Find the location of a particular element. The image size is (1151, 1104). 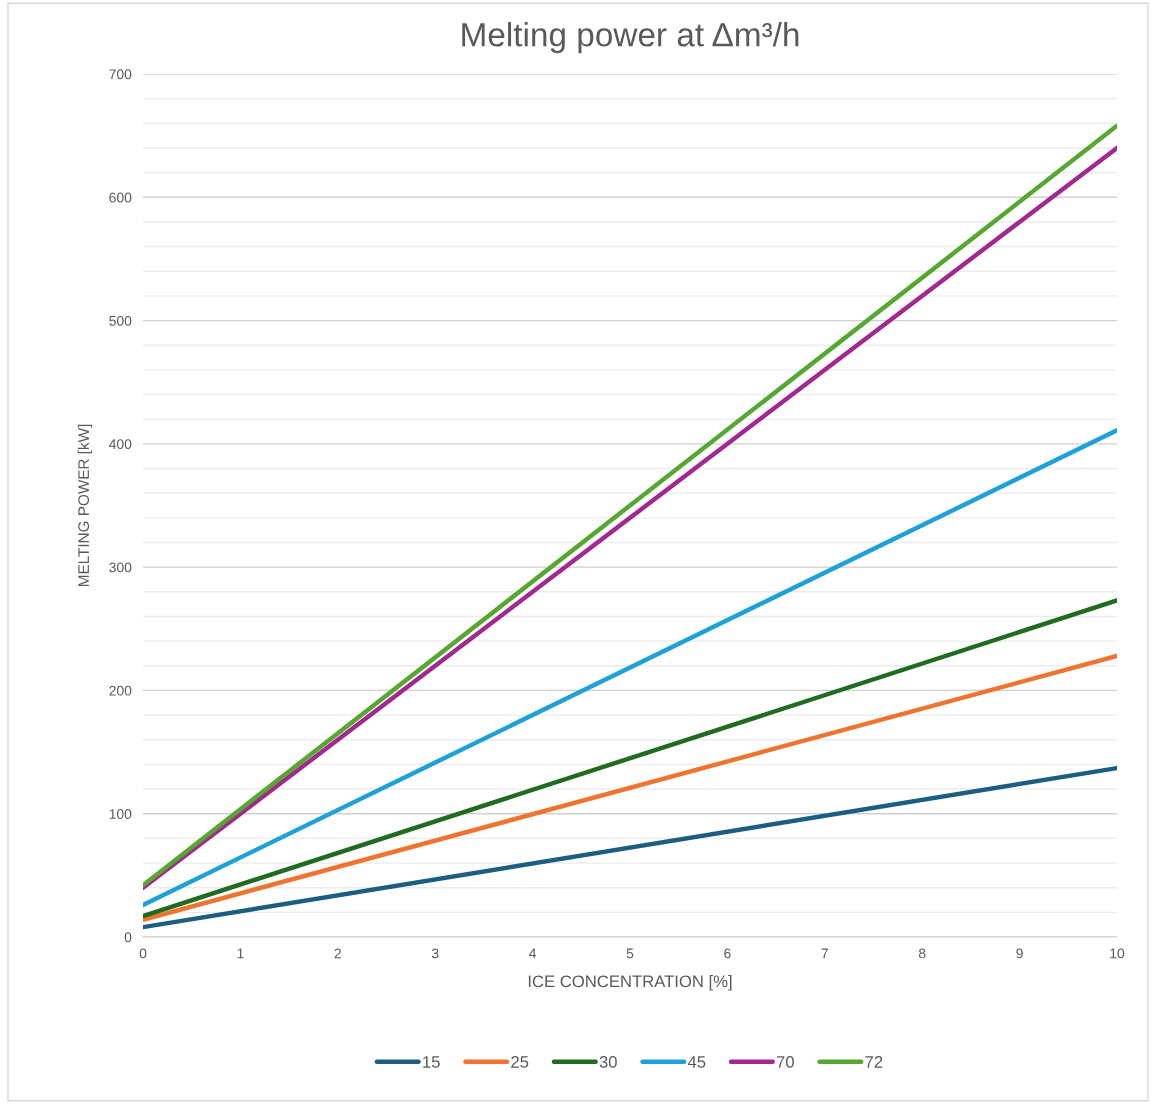

x-tick-label: 3 is located at coordinates (435, 953).